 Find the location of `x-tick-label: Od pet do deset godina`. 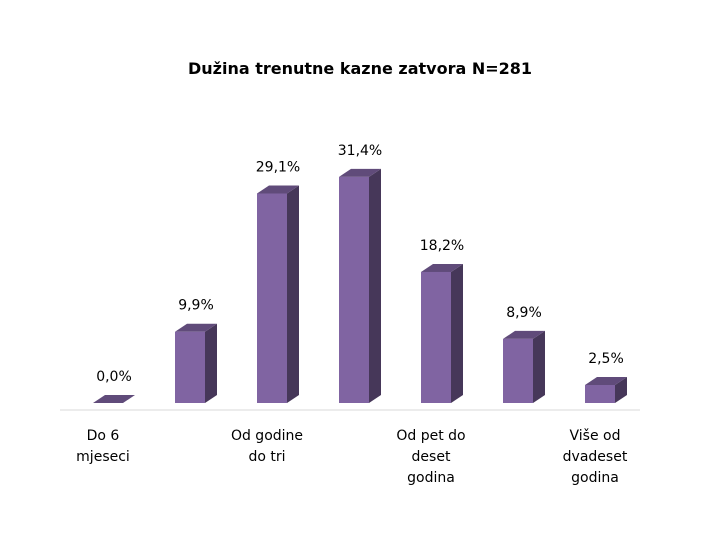

x-tick-label: Od pet do deset godina is located at coordinates (431, 457).